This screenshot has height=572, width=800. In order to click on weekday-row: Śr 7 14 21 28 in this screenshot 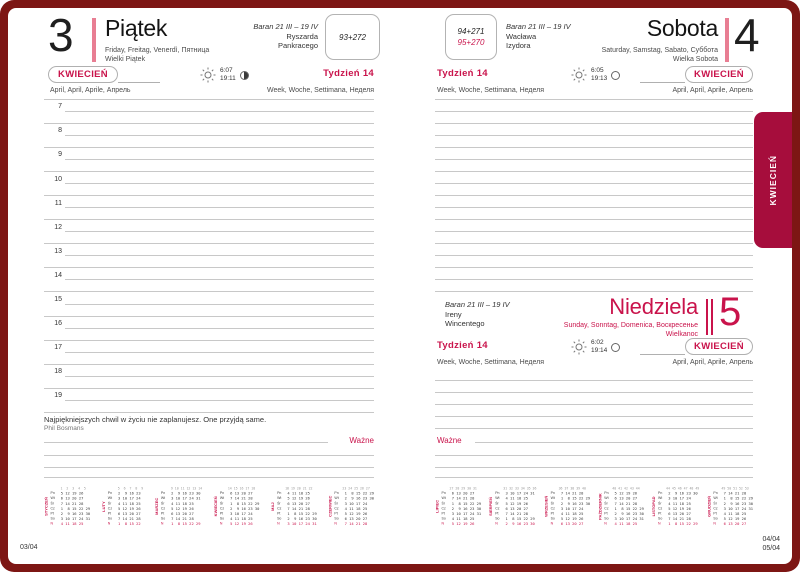, I will do `click(67, 503)`.